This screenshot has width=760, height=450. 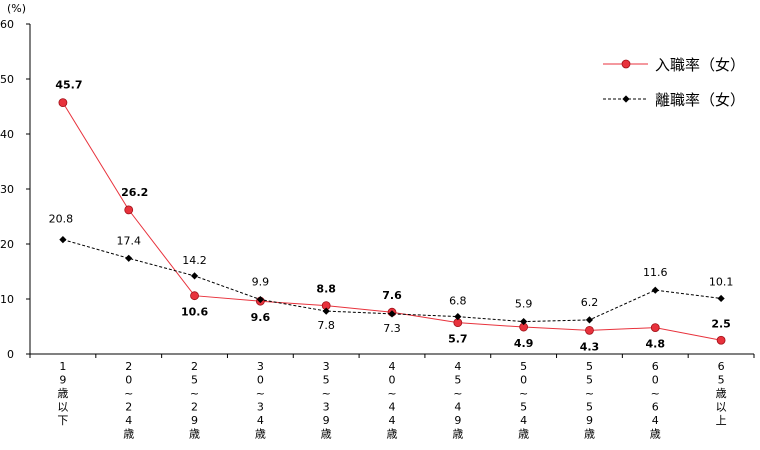 I want to click on data-label: 8.8, so click(x=326, y=289).